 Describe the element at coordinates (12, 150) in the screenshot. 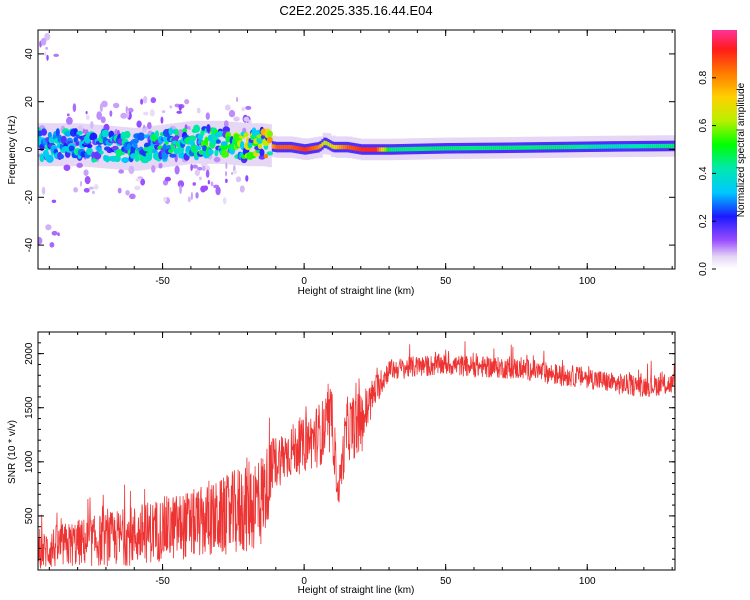

I see `spectrogram-y-axis-label: Frequency (Hz)` at that location.